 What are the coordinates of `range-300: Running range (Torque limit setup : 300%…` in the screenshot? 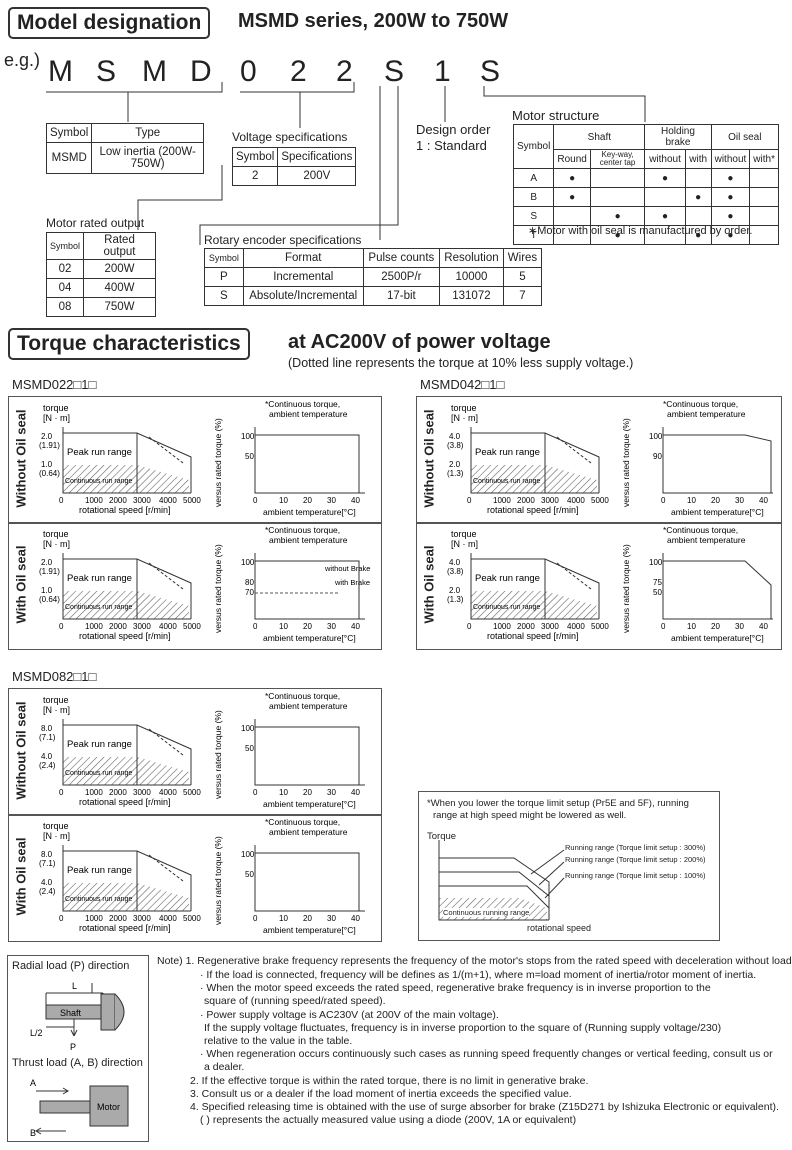 It's located at (635, 847).